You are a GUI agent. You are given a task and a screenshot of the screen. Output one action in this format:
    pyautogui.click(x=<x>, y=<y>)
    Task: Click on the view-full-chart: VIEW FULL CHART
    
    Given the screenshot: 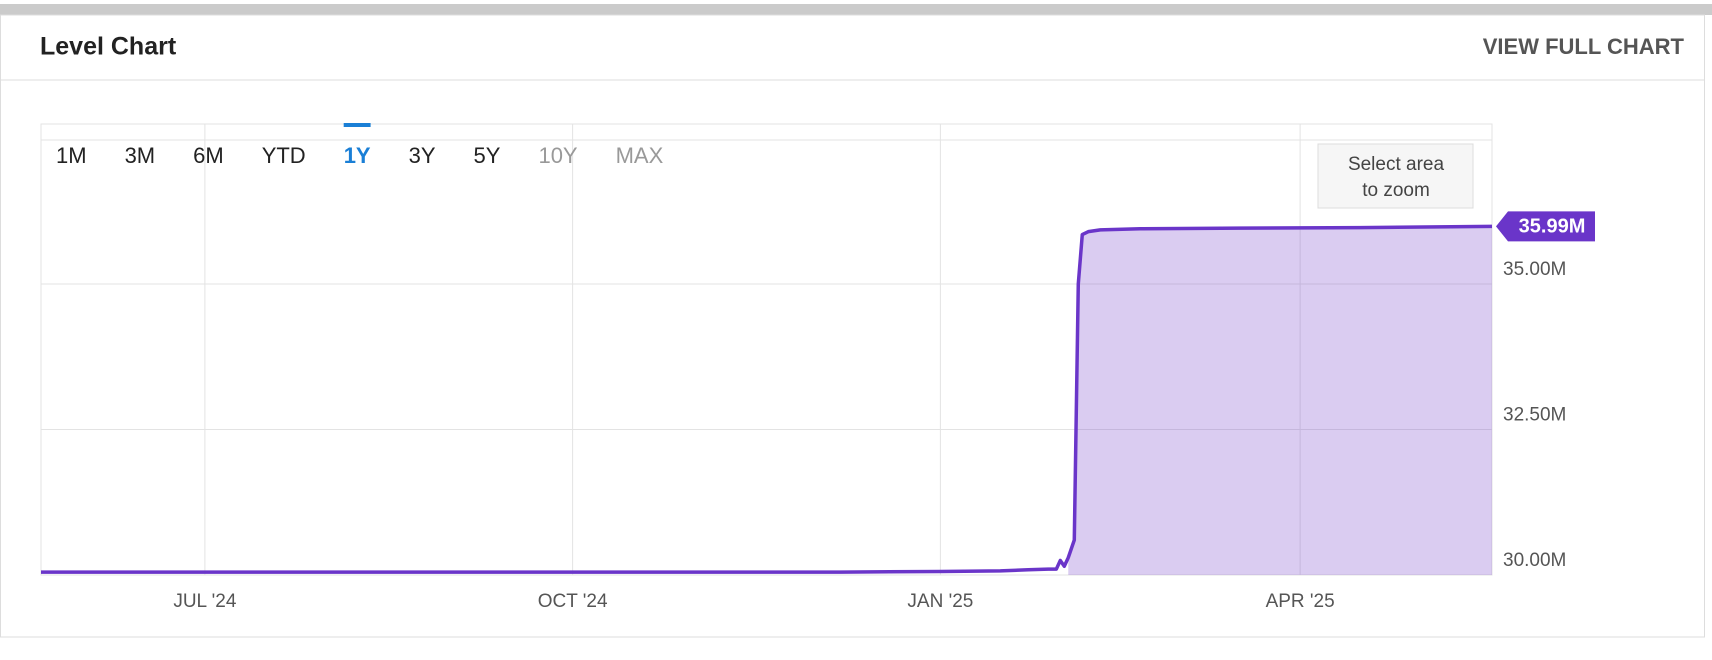 What is the action you would take?
    pyautogui.click(x=1584, y=46)
    